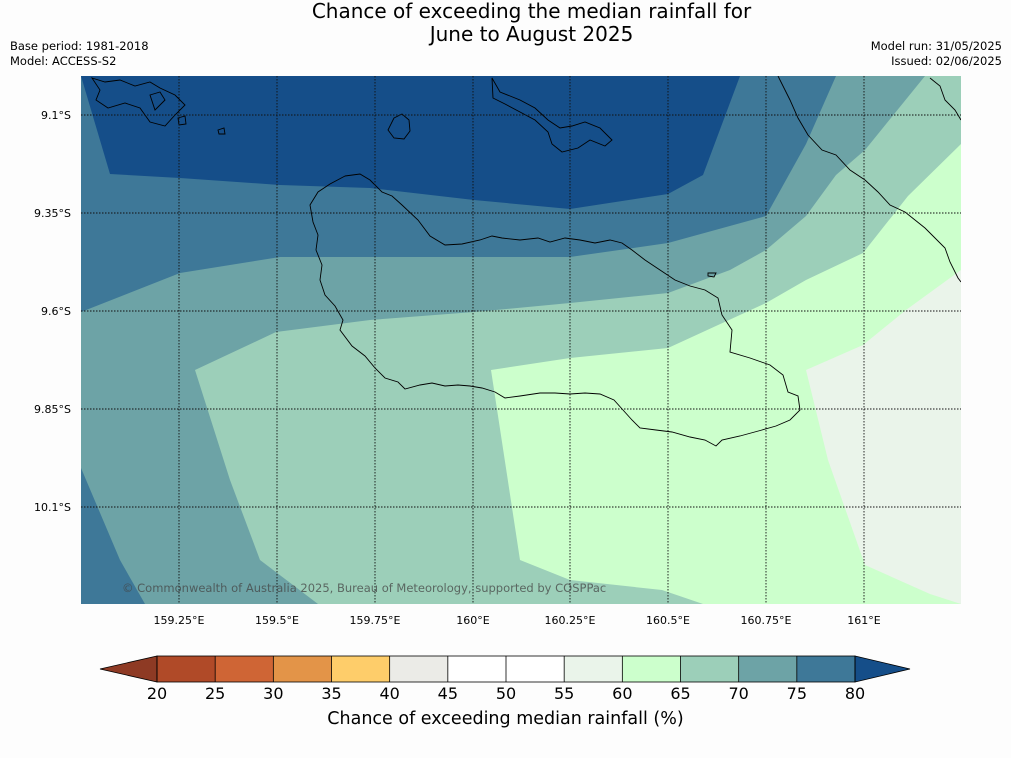 This screenshot has width=1011, height=758. Describe the element at coordinates (472, 620) in the screenshot. I see `lon-label: 160°E` at that location.